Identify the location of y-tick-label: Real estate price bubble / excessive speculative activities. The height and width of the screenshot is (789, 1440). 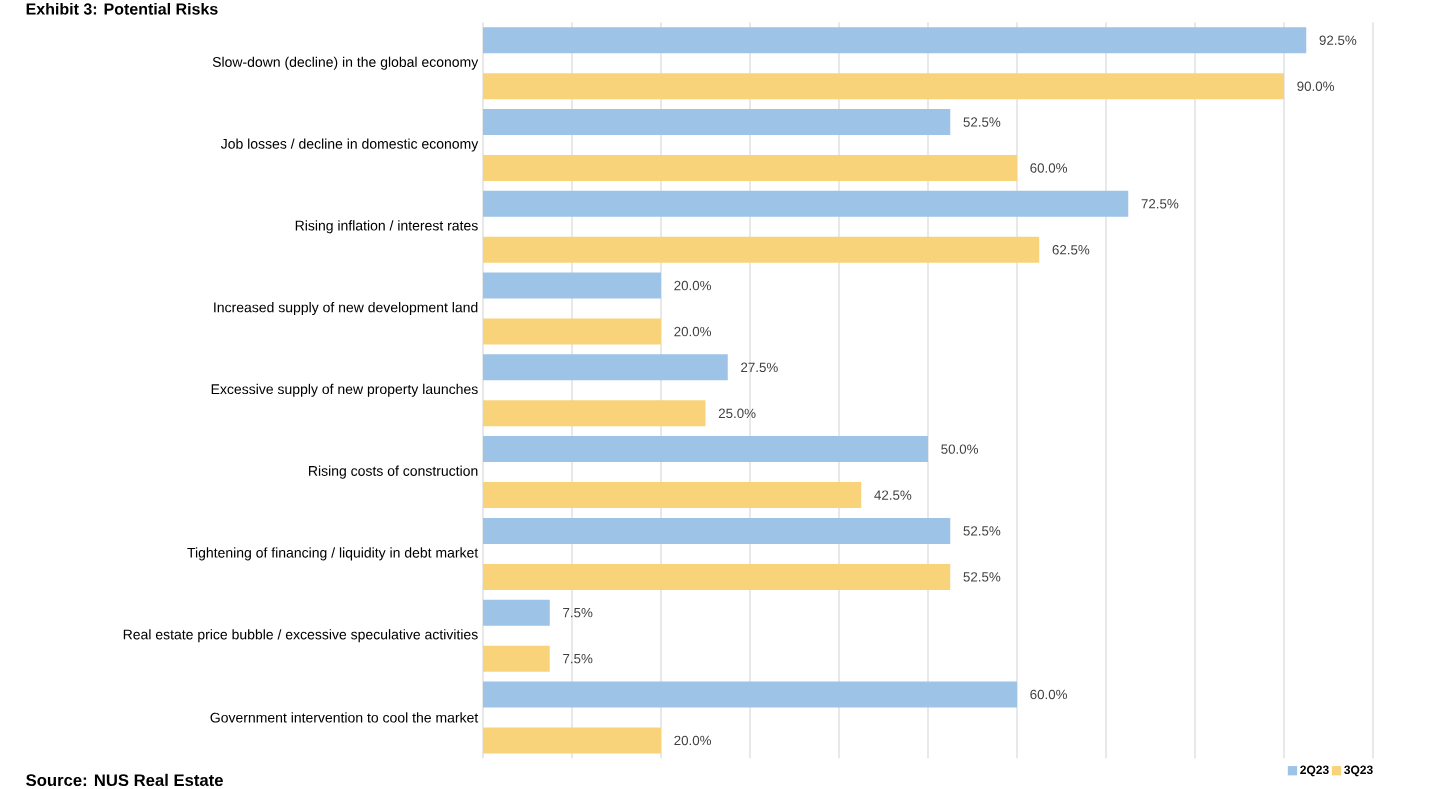
(300, 636).